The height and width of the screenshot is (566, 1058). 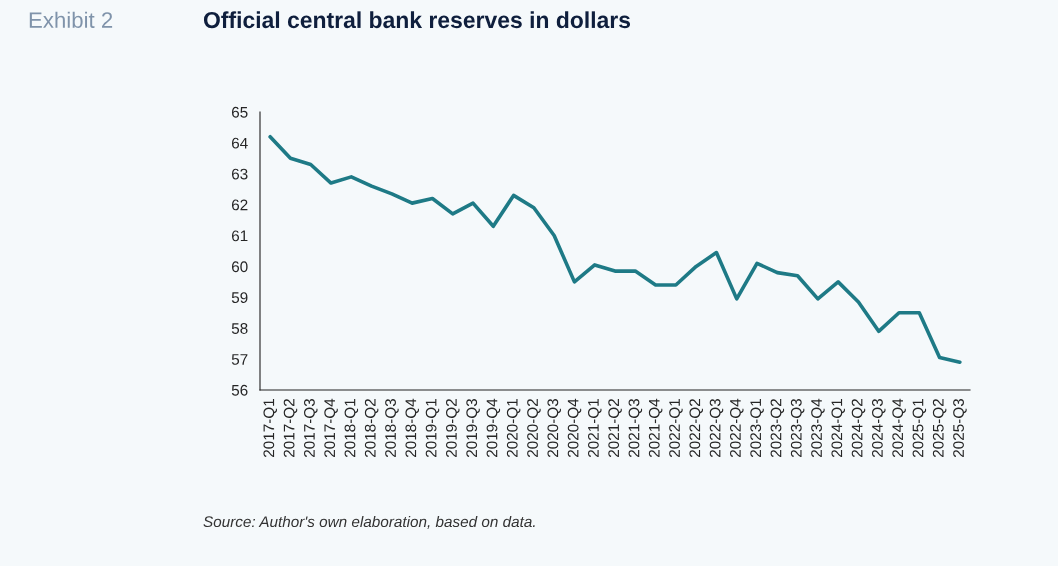 I want to click on x-tick-label: 2017-Q4, so click(x=331, y=428).